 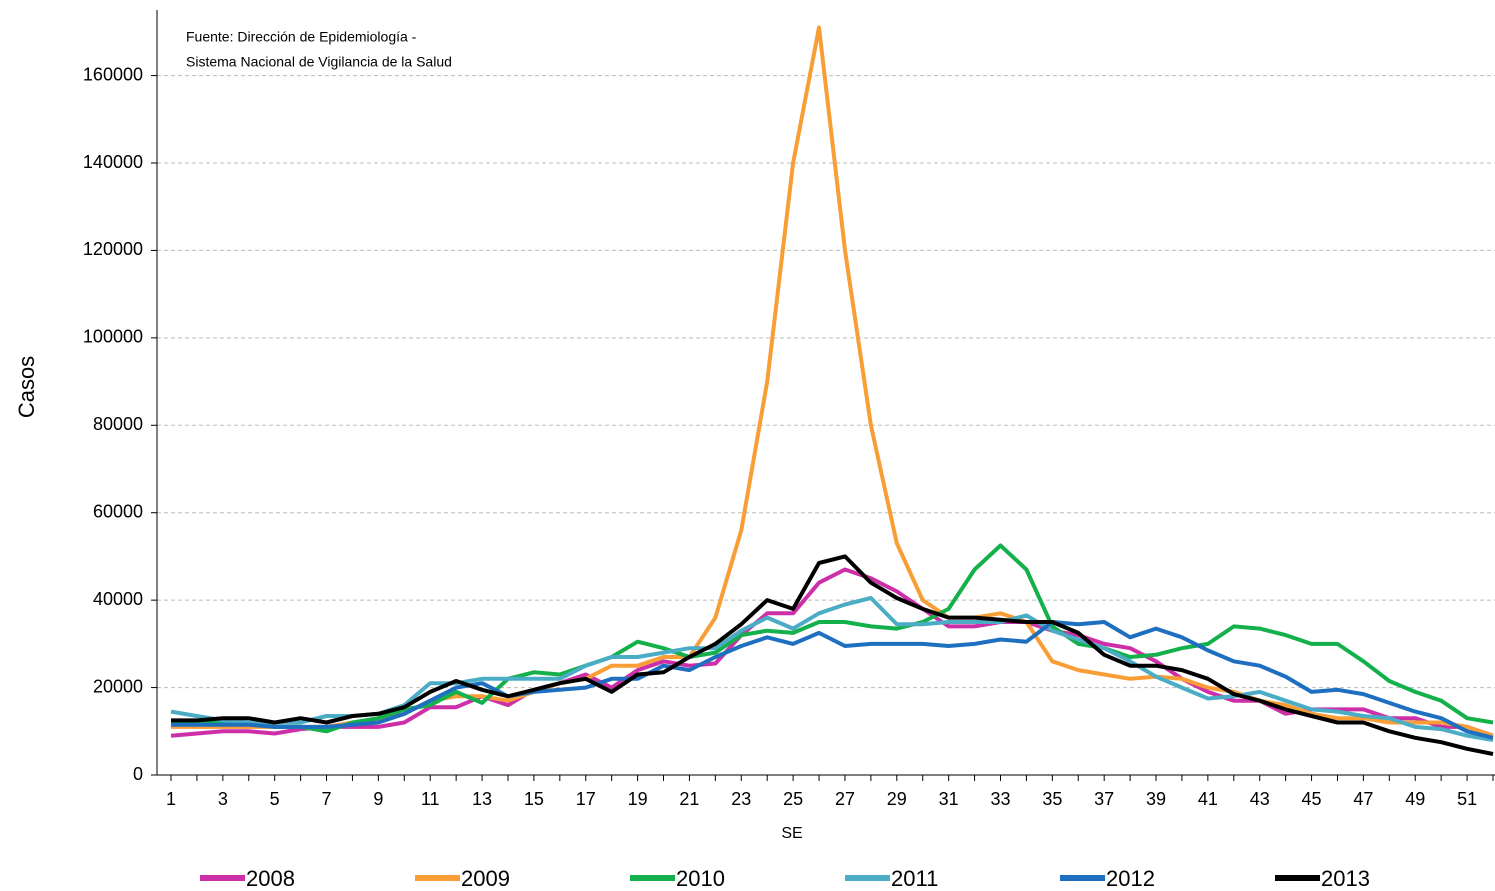 I want to click on x-tick-label: 21, so click(x=689, y=799).